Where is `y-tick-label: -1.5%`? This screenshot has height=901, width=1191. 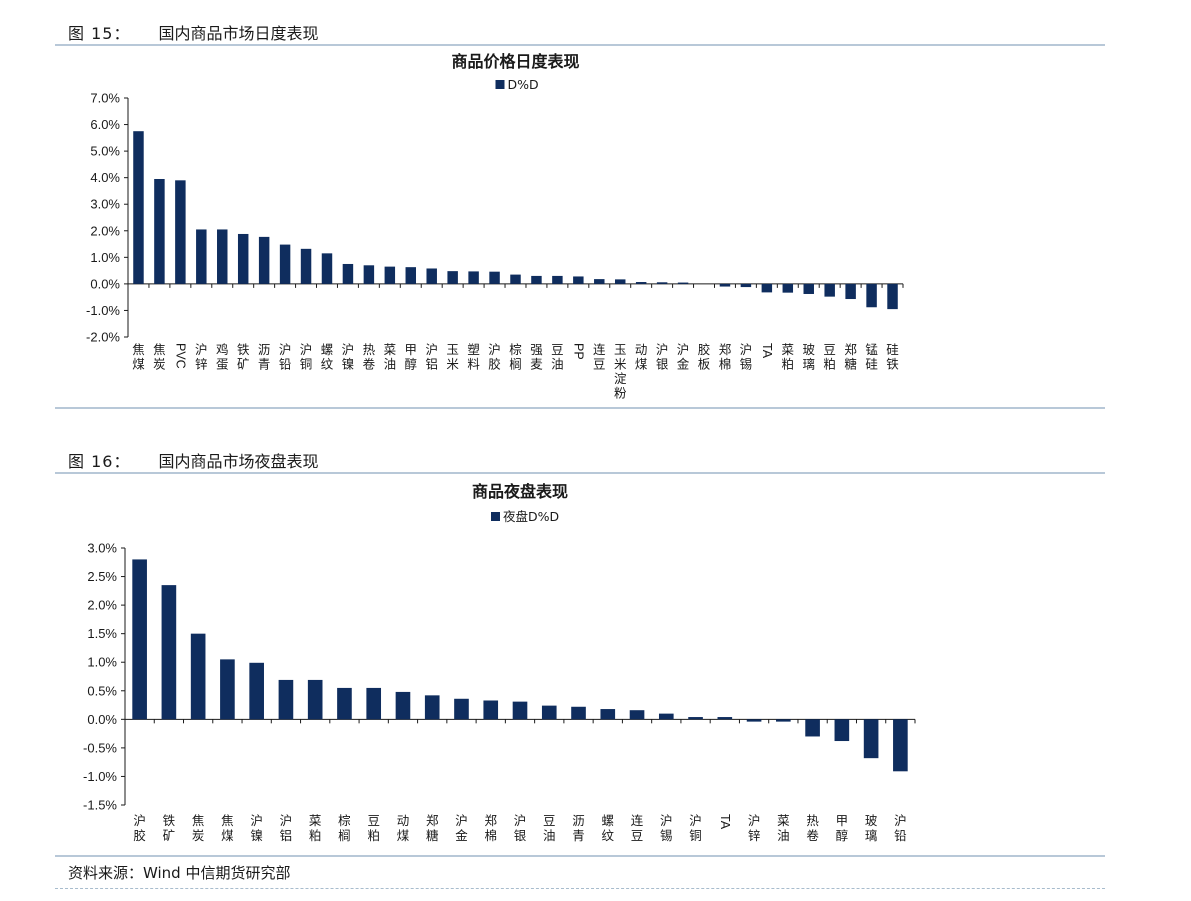
y-tick-label: -1.5% is located at coordinates (100, 805).